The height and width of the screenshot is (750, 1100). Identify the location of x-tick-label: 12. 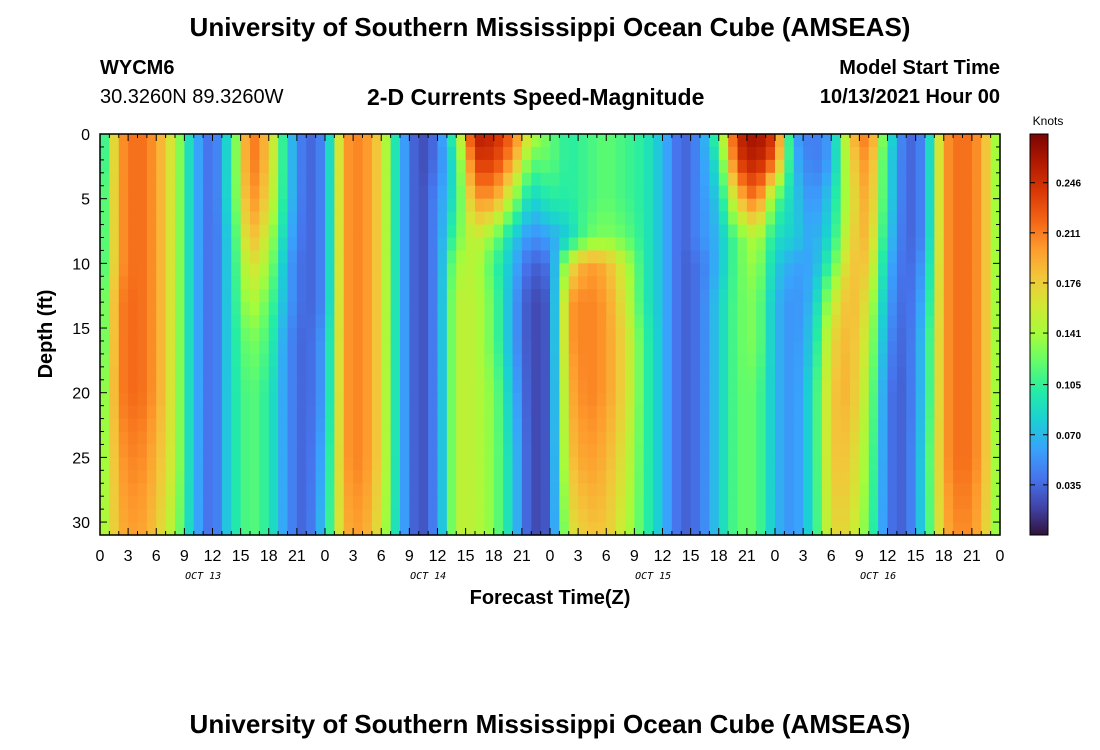
(888, 556).